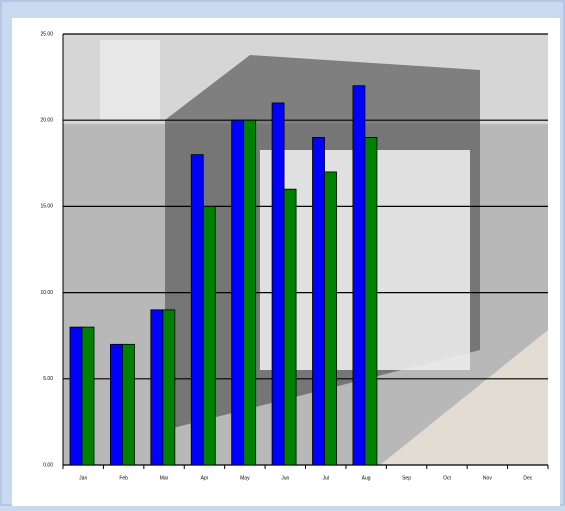 This screenshot has width=565, height=511. What do you see at coordinates (46, 293) in the screenshot?
I see `y-tick-label: 10.00` at bounding box center [46, 293].